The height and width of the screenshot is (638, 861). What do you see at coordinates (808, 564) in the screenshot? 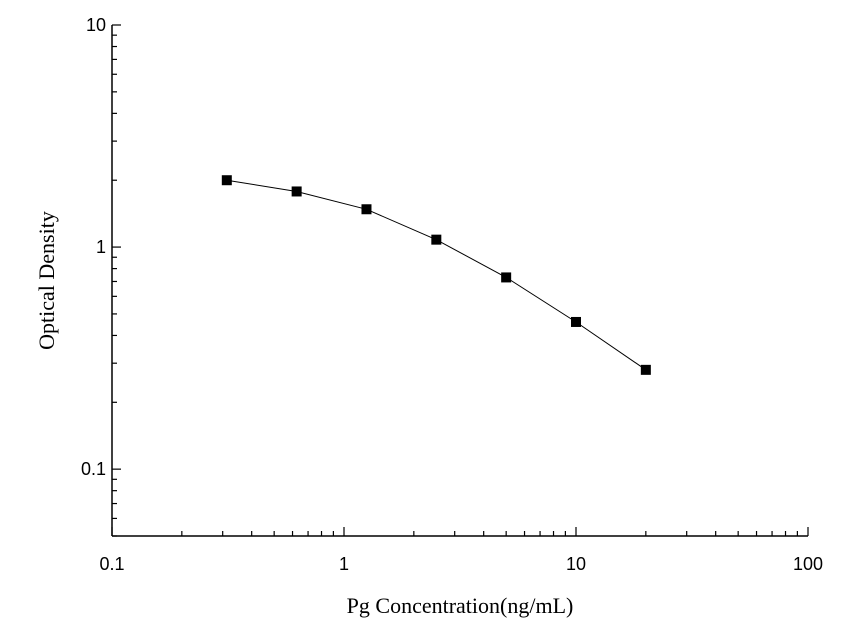
I see `x-tick-label: 100` at bounding box center [808, 564].